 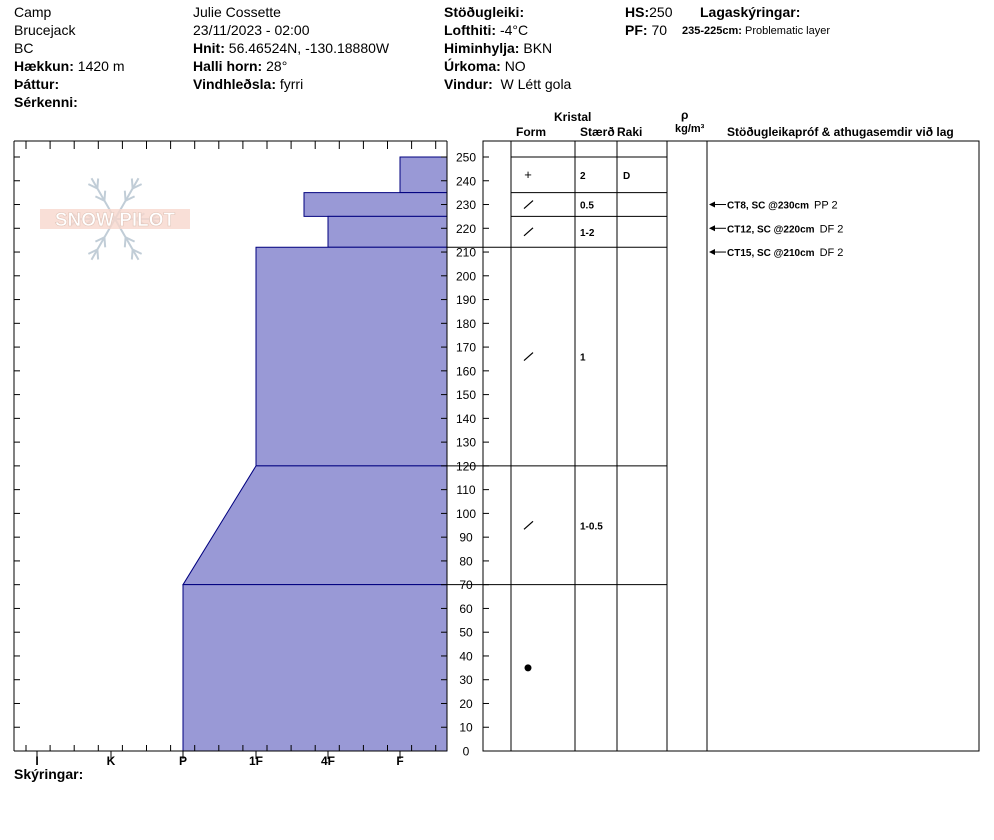 I want to click on col-form: Form, so click(x=531, y=132).